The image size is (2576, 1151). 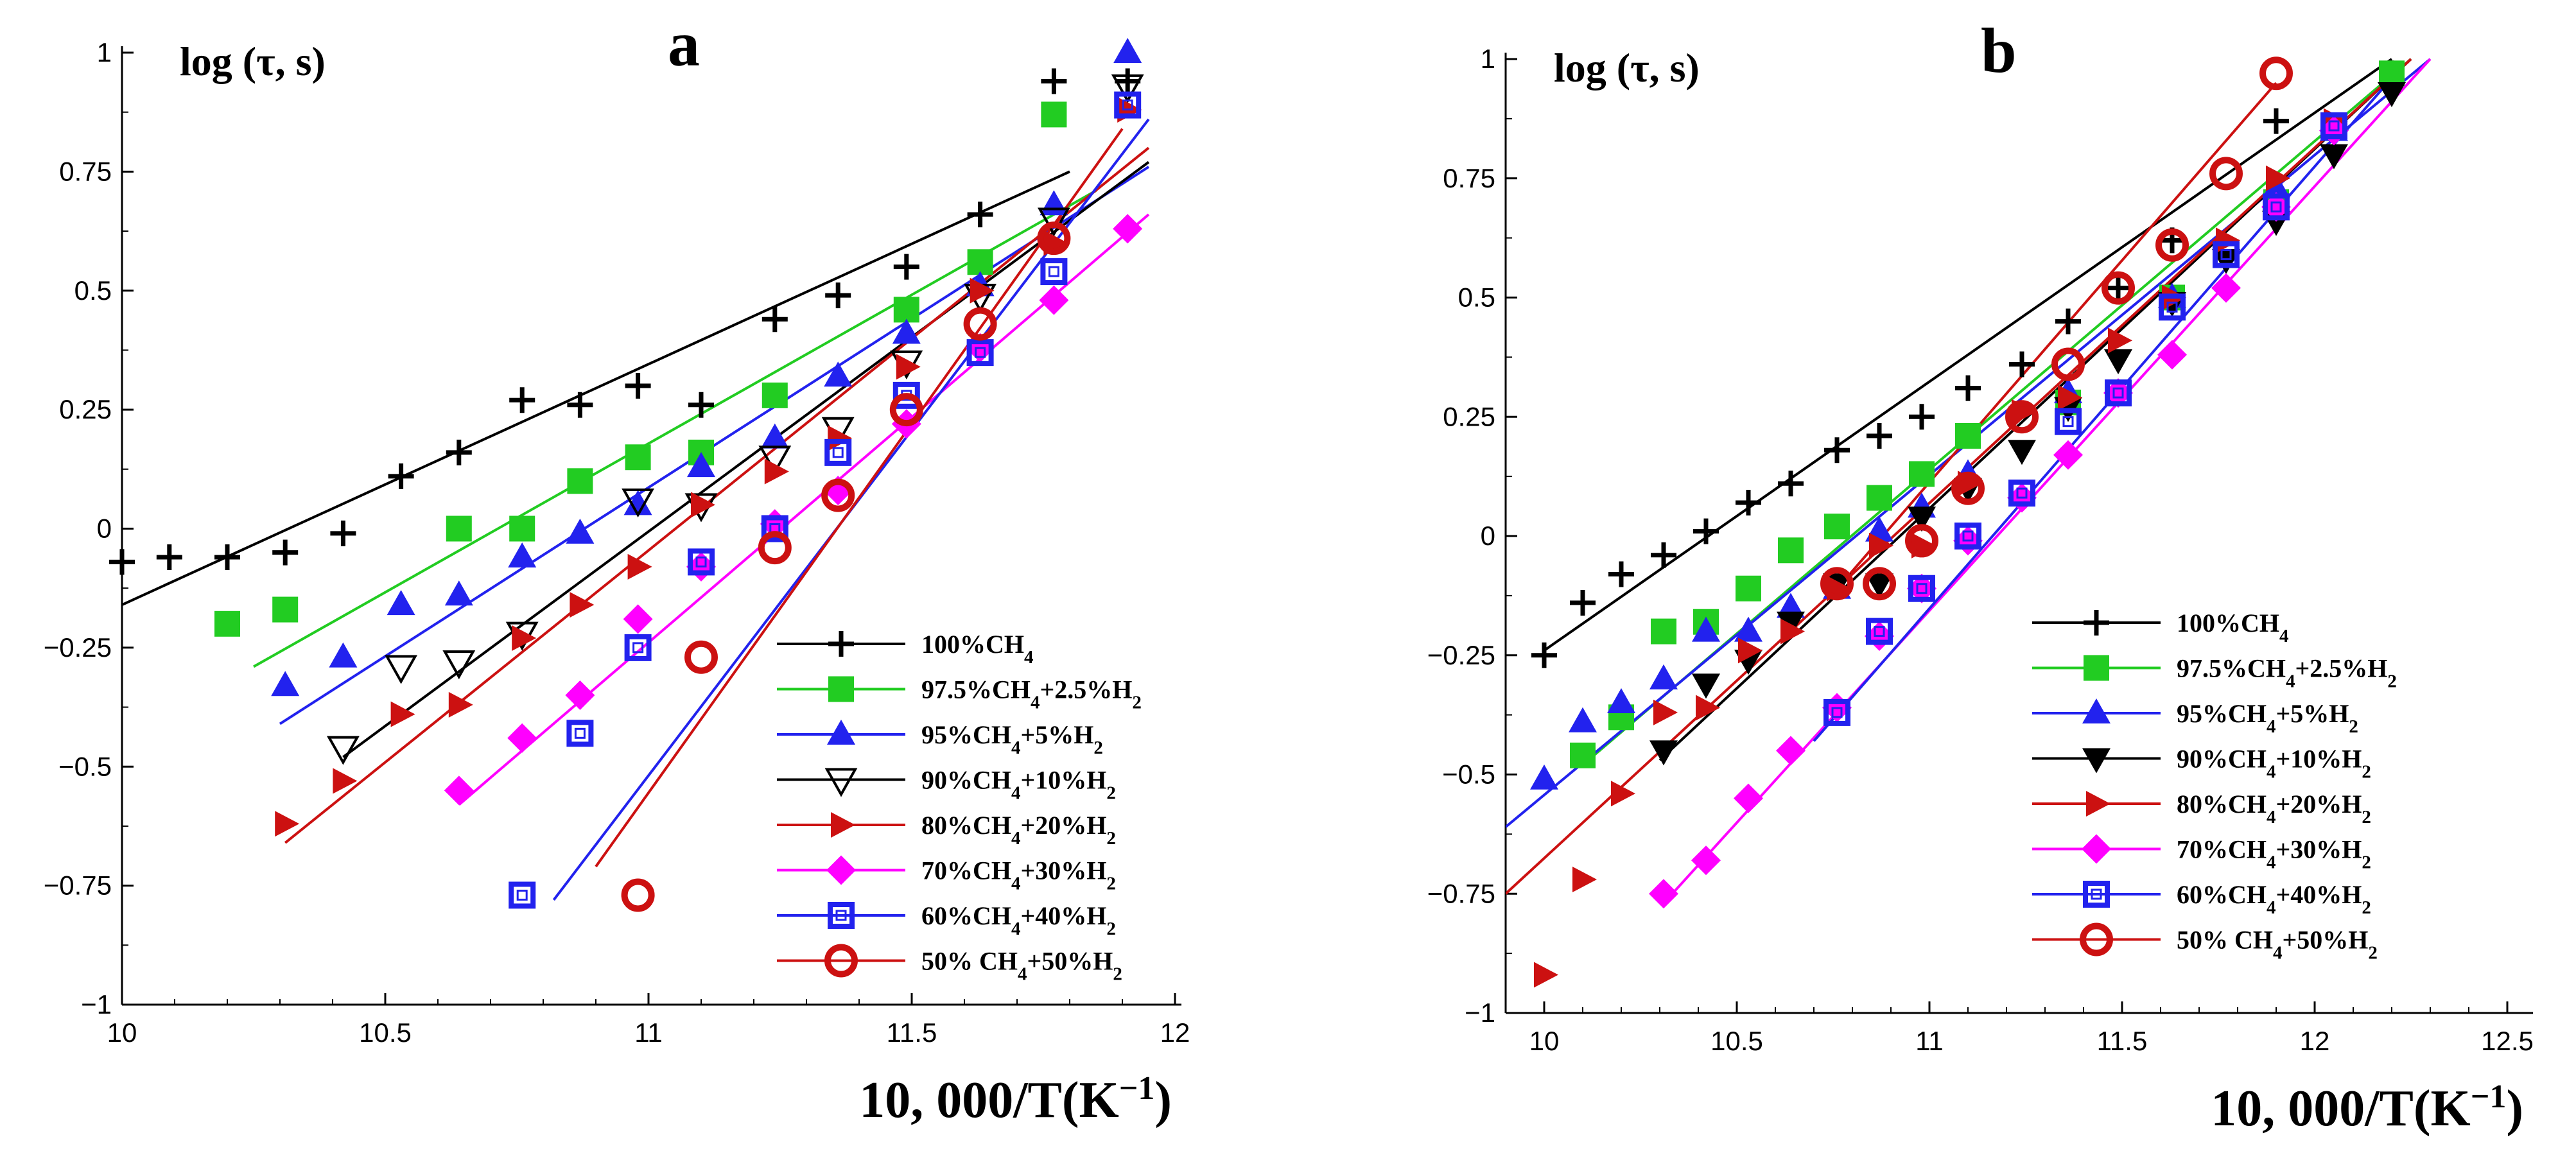 I want to click on panel-b-series-7-fit-line, so click(x=2054, y=338).